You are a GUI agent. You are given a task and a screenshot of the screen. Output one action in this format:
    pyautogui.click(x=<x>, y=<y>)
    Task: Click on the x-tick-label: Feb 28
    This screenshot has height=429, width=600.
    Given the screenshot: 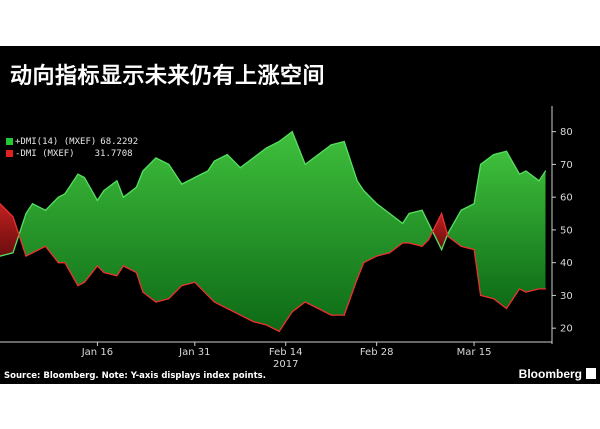 What is the action you would take?
    pyautogui.click(x=377, y=352)
    